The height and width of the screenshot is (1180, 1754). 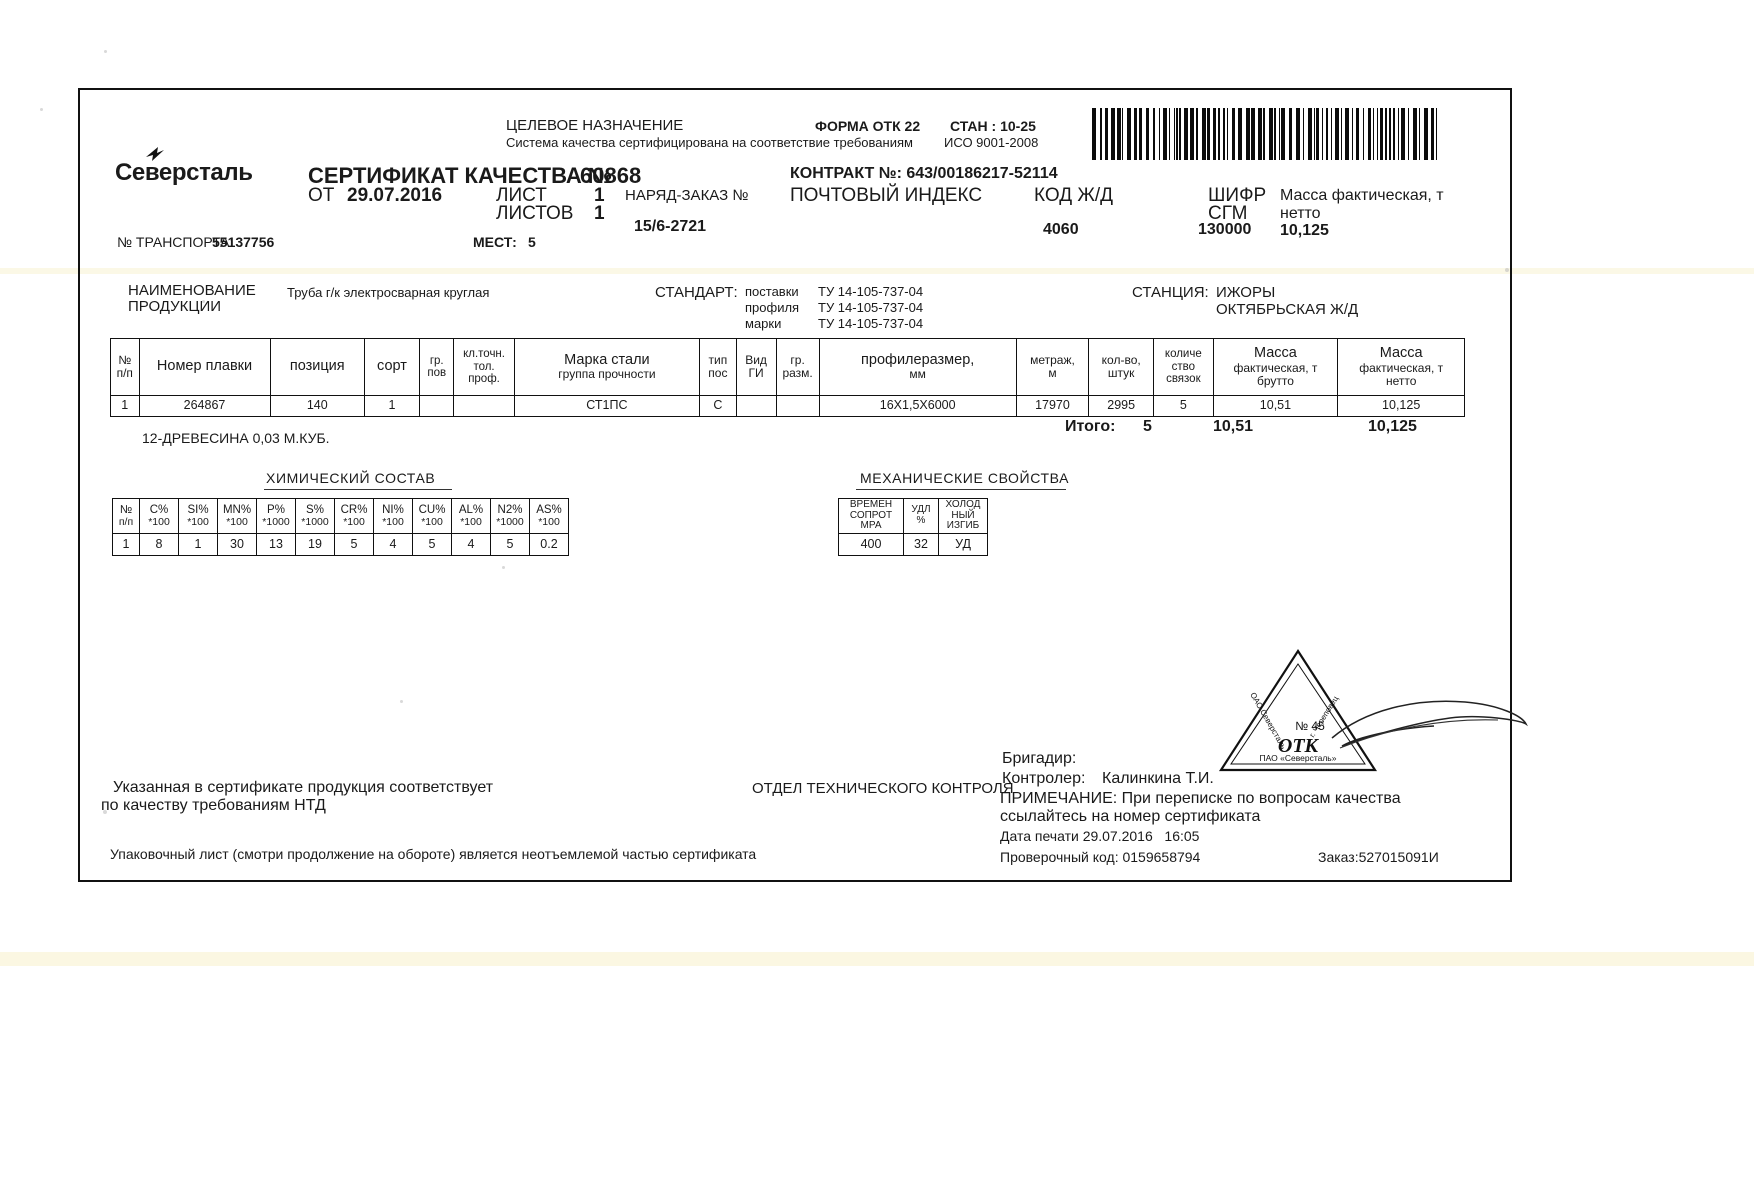 What do you see at coordinates (204, 367) in the screenshot?
I see `col-heat-number: Номер плавки` at bounding box center [204, 367].